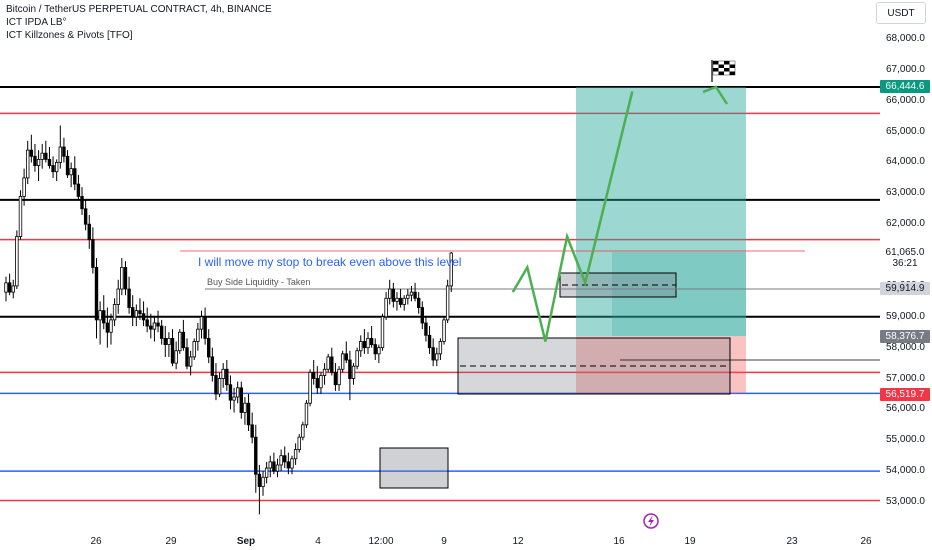 Image resolution: width=932 pixels, height=550 pixels. Describe the element at coordinates (36, 22) in the screenshot. I see `indicator-ipda: ICT IPDA LB°` at that location.